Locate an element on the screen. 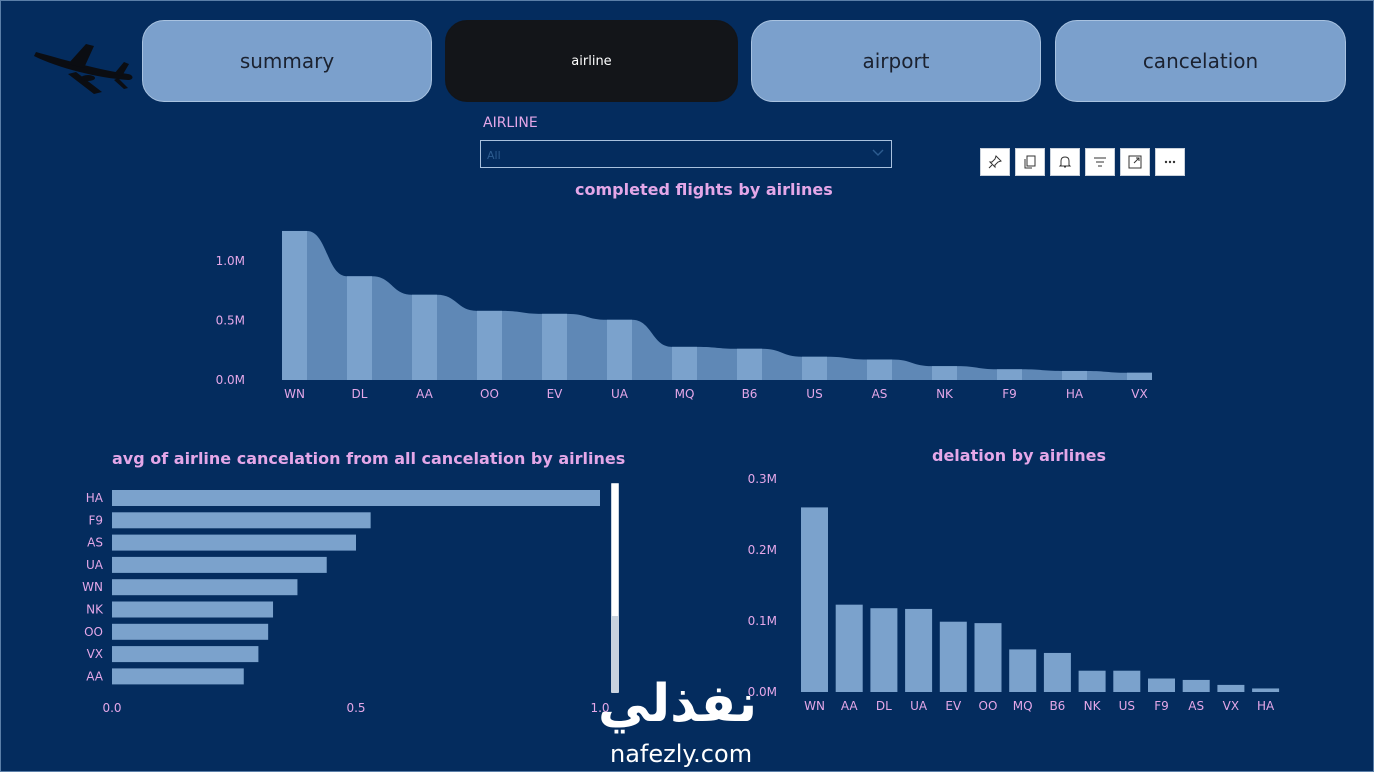 The image size is (1374, 772). alert-button is located at coordinates (1065, 162).